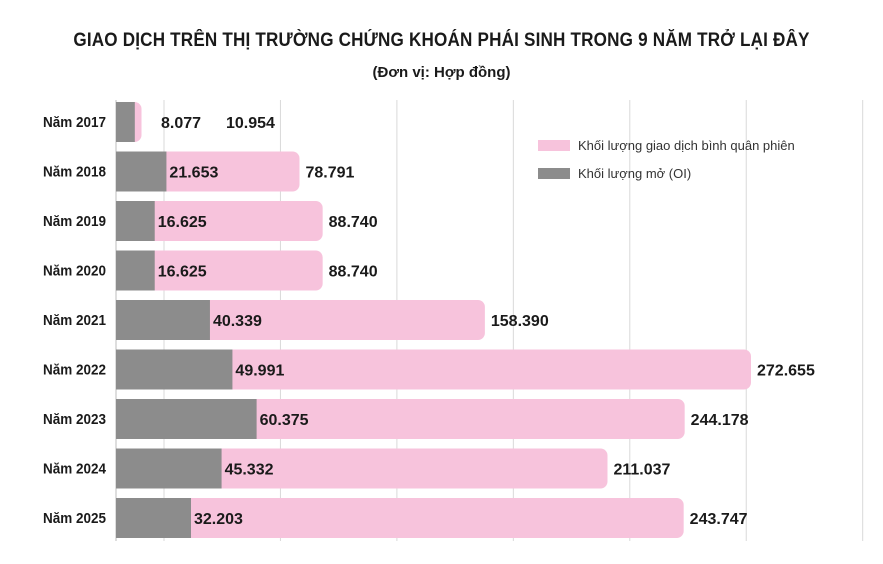 This screenshot has height=564, width=883. Describe the element at coordinates (74, 370) in the screenshot. I see `category-label: Năm 2022` at that location.